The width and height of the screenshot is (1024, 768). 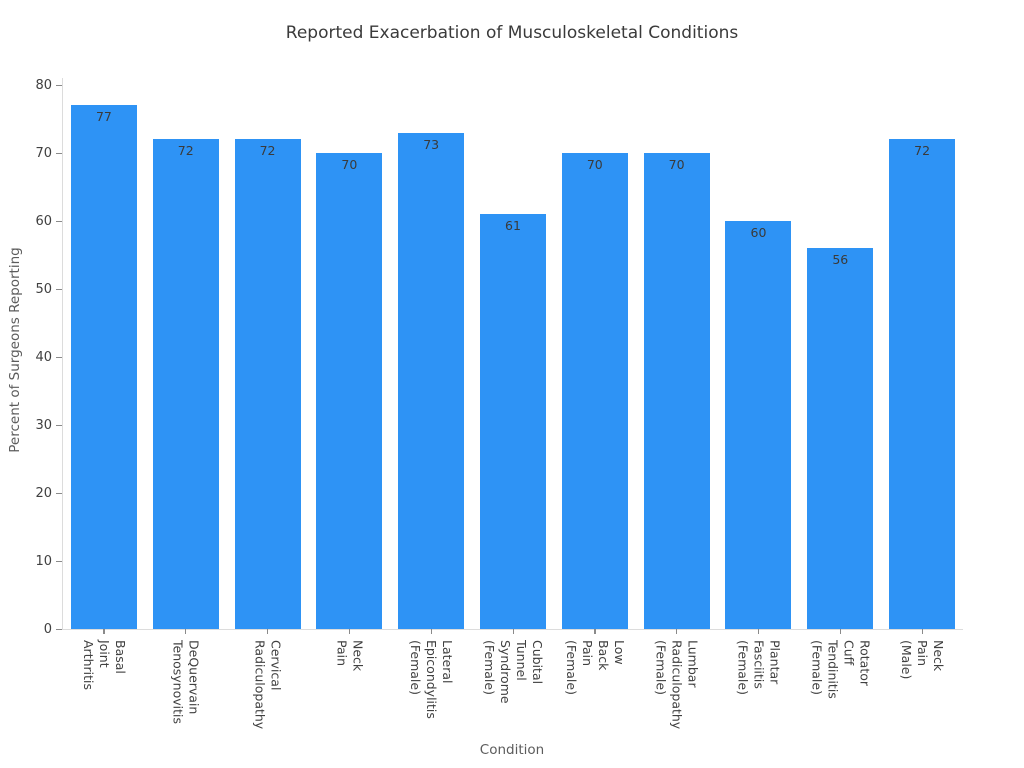 I want to click on bar-value-label: 56, so click(x=840, y=260).